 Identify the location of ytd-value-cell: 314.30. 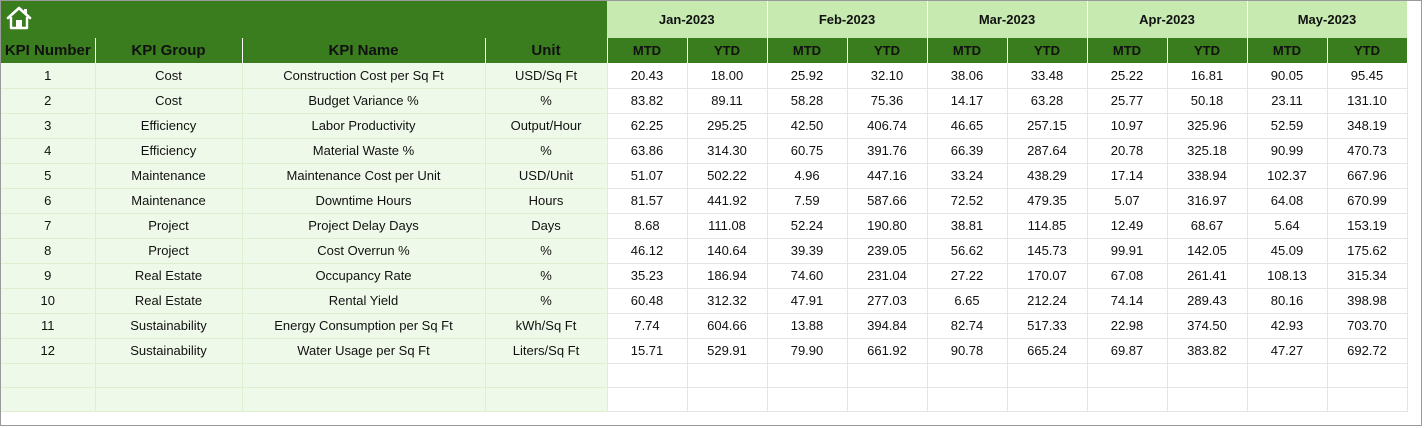
(727, 151).